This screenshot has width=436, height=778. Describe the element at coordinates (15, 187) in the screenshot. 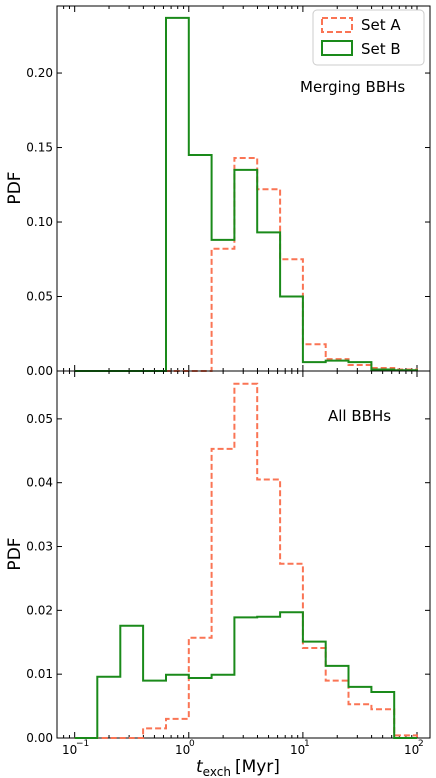

I see `y-axis-label-top: PDF` at that location.